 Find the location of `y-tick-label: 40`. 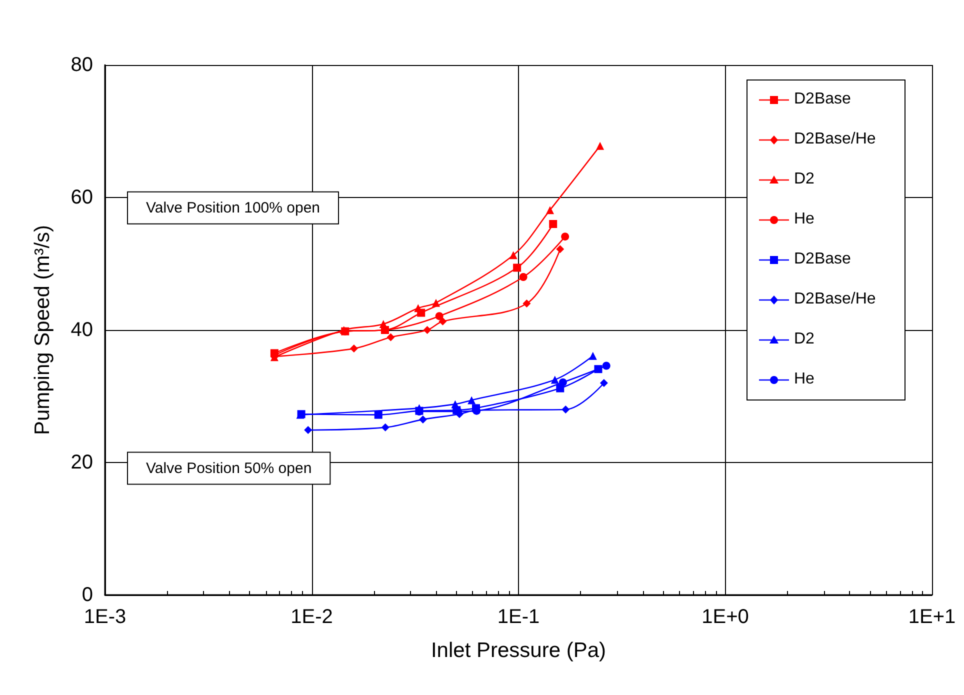

y-tick-label: 40 is located at coordinates (81, 330).